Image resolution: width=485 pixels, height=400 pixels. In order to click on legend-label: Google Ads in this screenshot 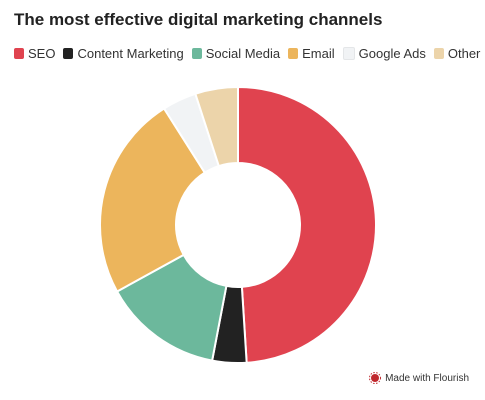, I will do `click(392, 53)`.